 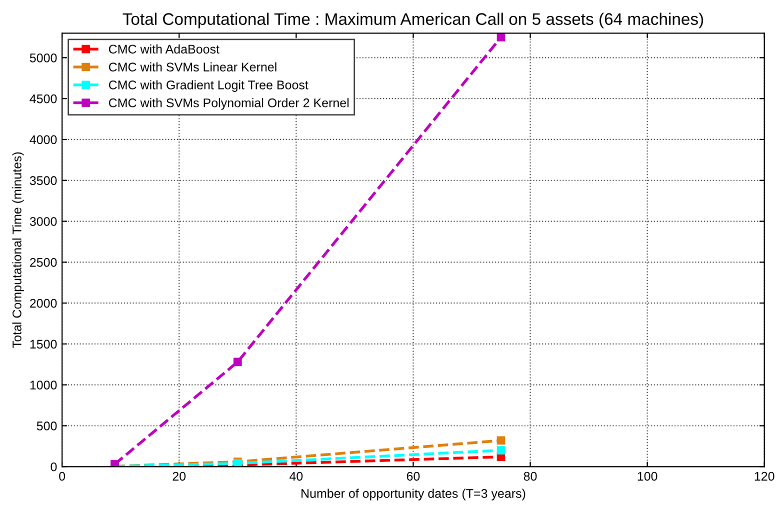 What do you see at coordinates (208, 86) in the screenshot?
I see `legend-label: CMC with Gradient Logit Tree Boost` at bounding box center [208, 86].